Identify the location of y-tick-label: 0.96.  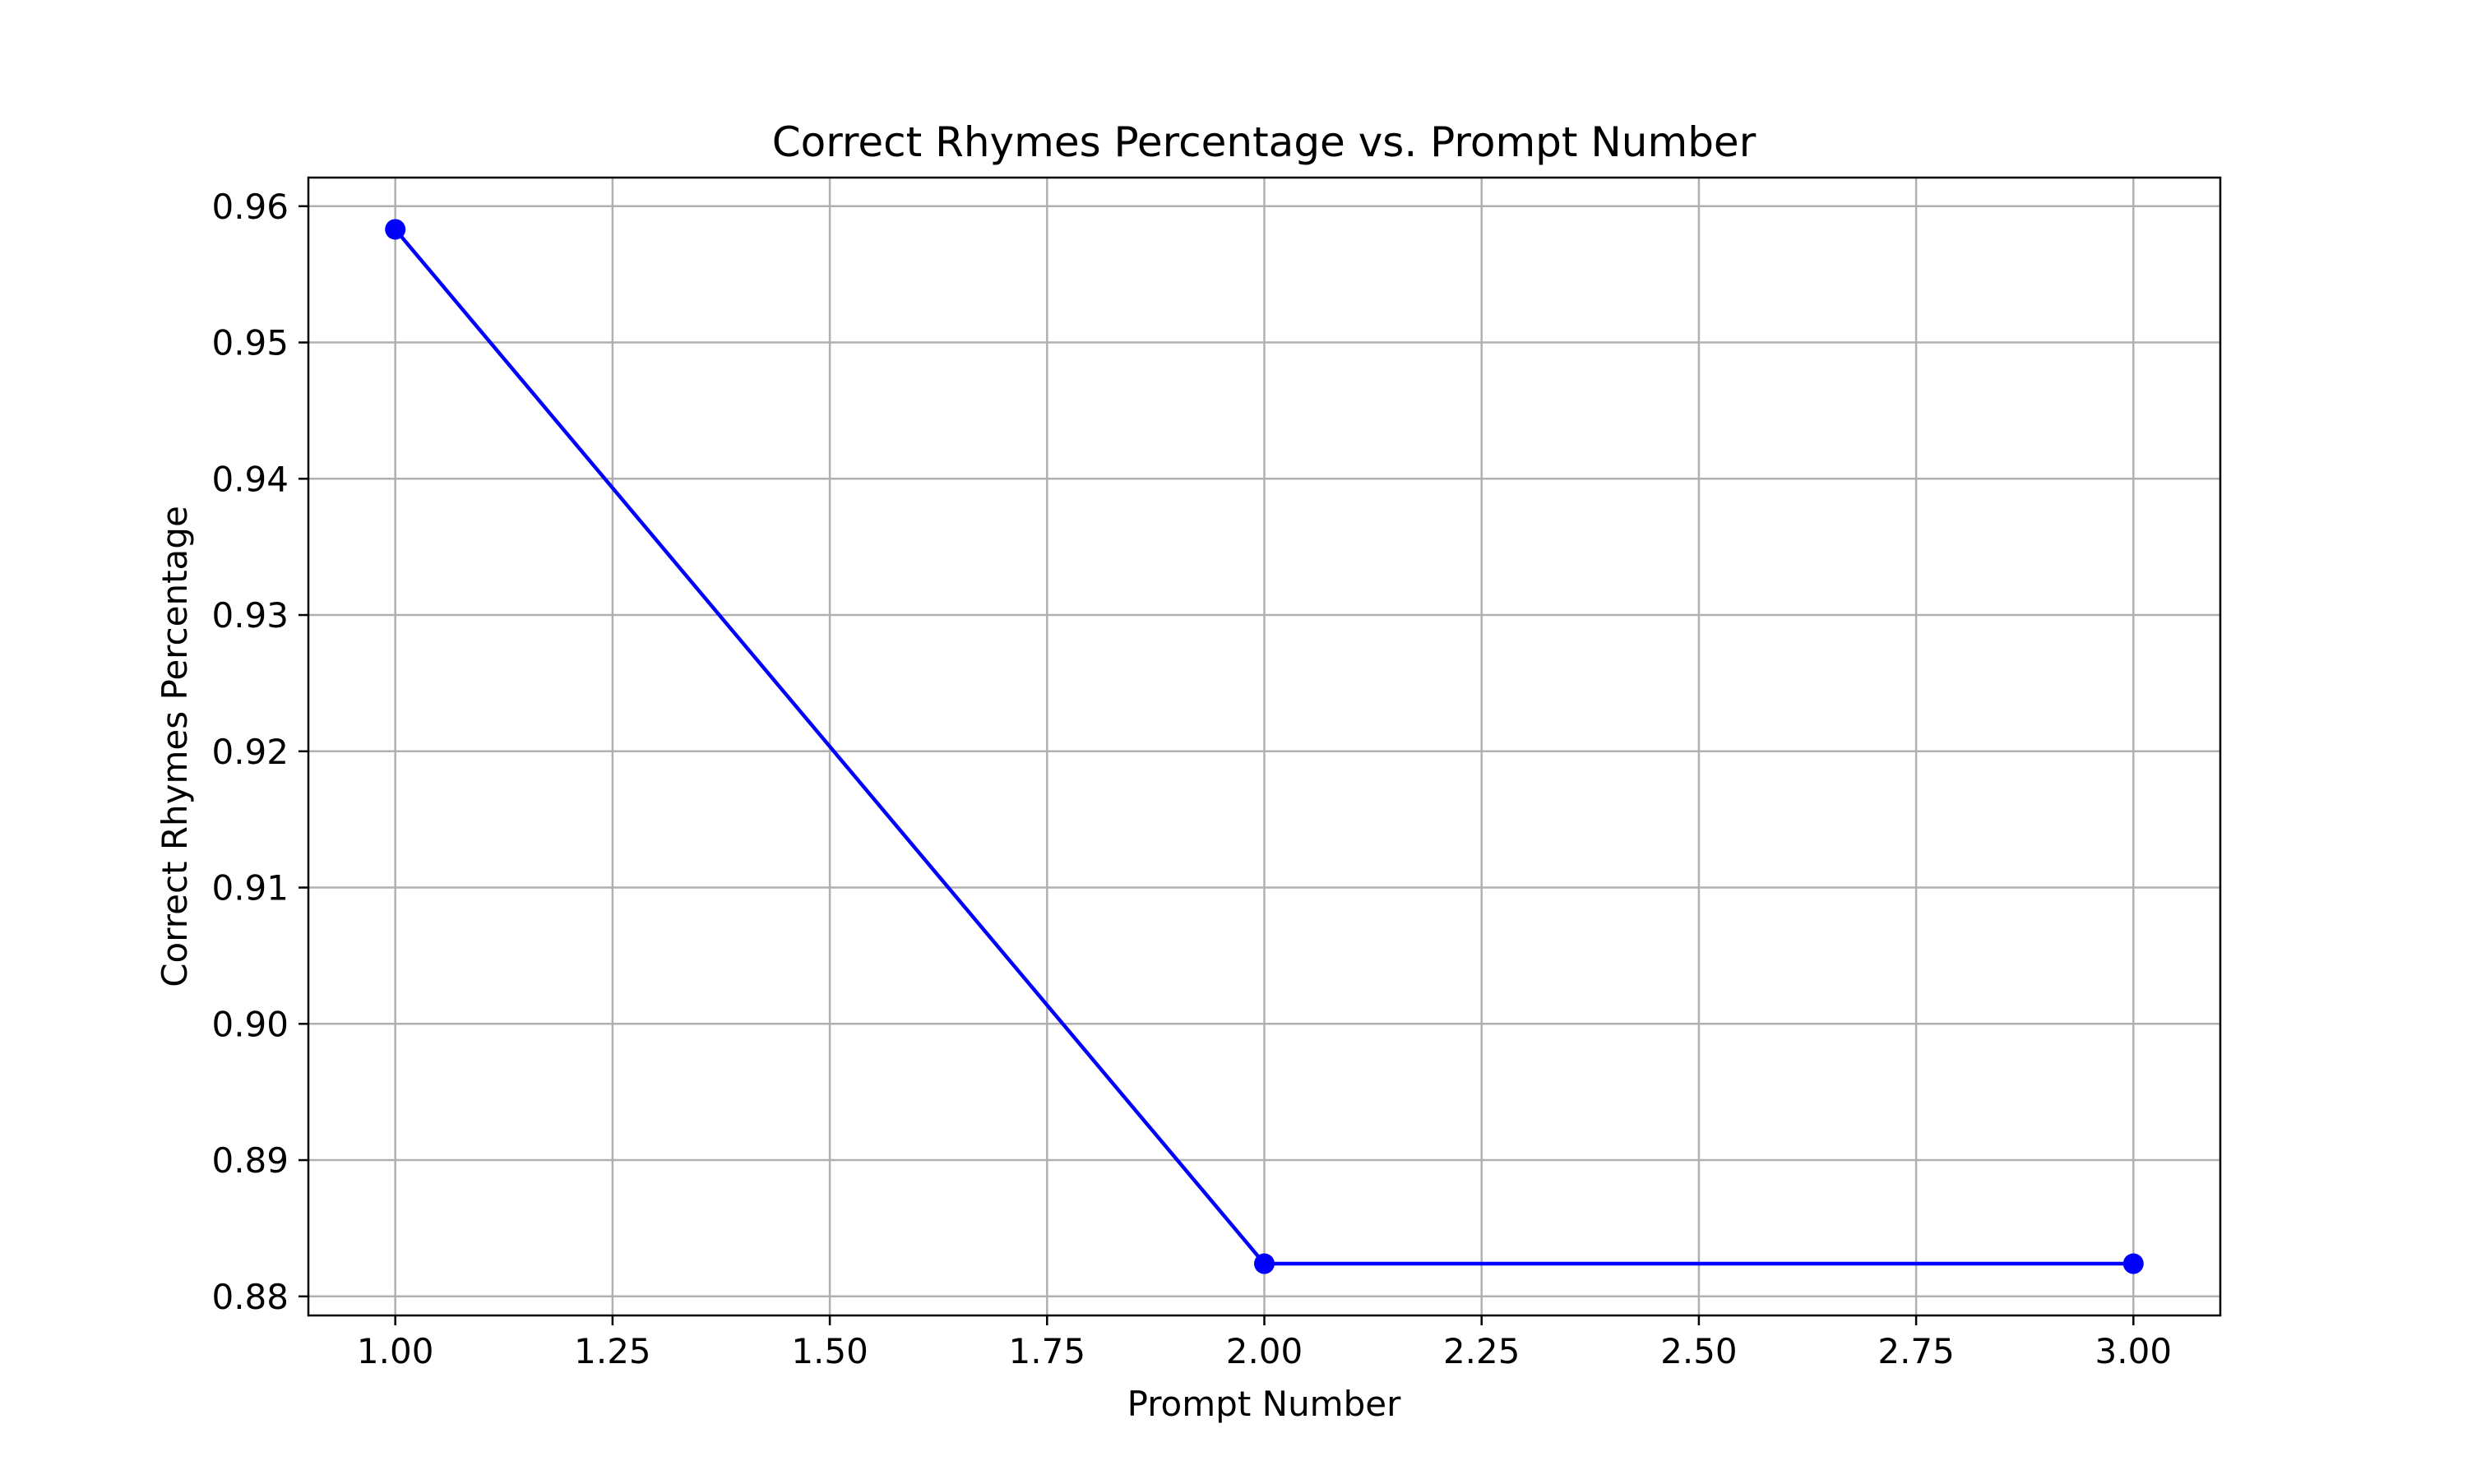
(250, 207).